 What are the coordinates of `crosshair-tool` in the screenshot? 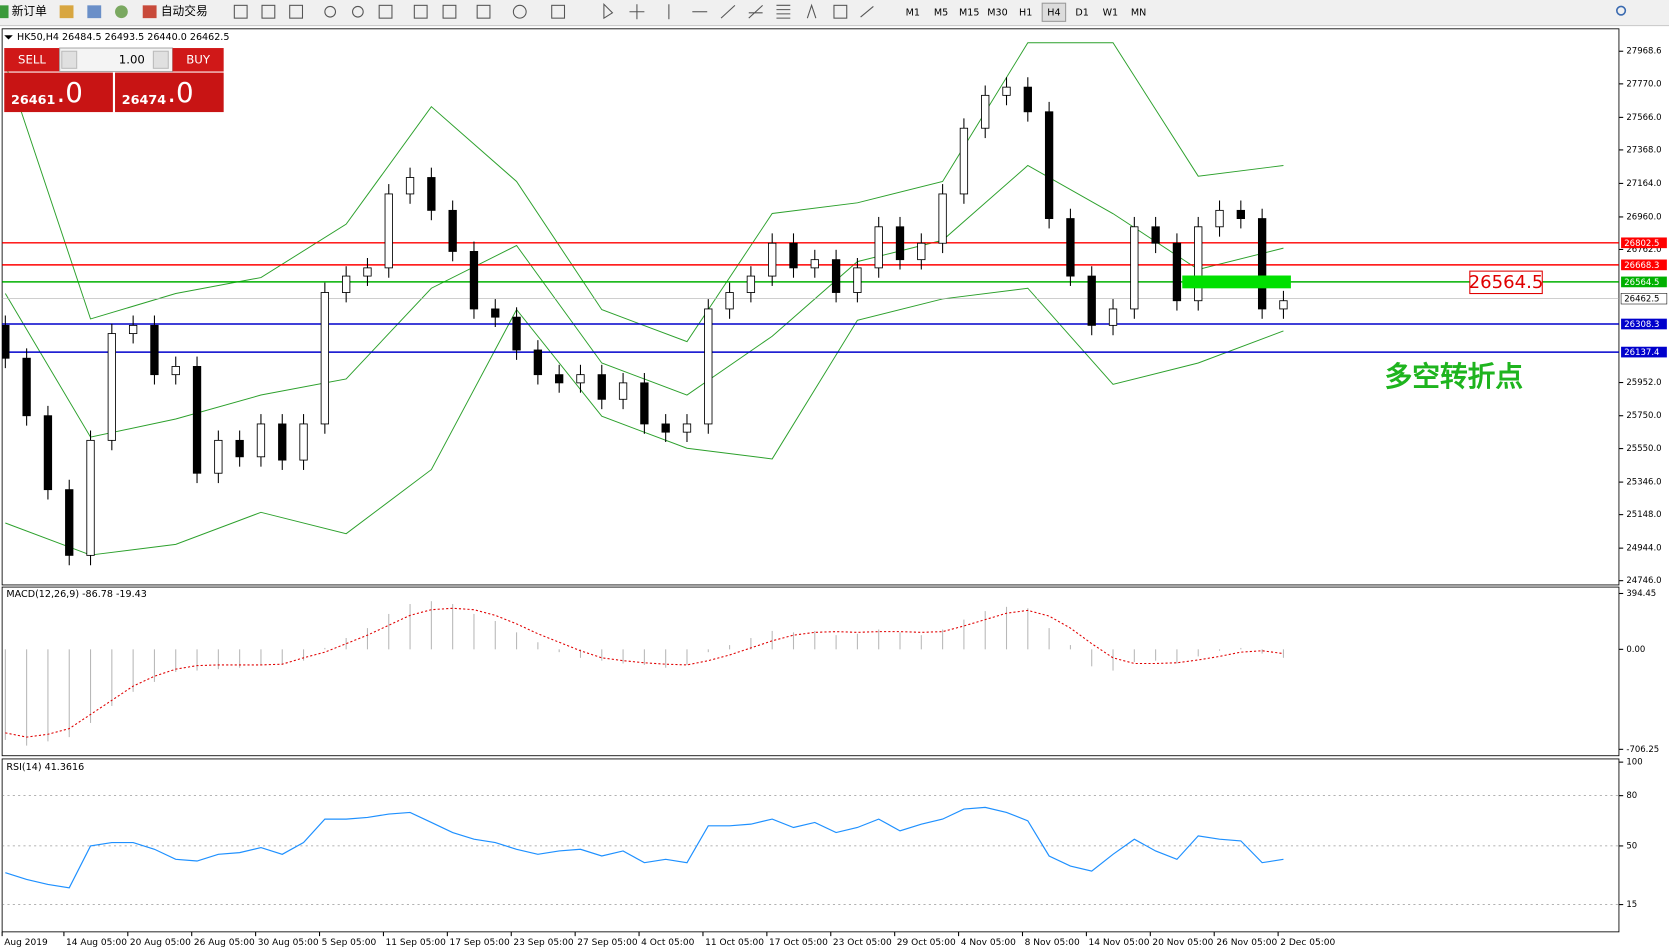 It's located at (637, 12).